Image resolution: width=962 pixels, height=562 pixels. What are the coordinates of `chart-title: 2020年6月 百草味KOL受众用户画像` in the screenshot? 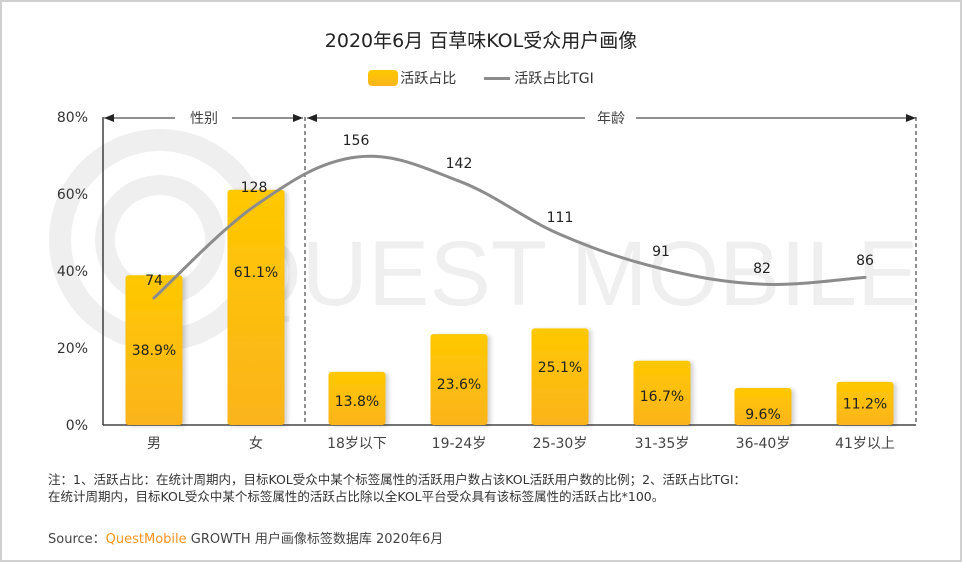 It's located at (481, 41).